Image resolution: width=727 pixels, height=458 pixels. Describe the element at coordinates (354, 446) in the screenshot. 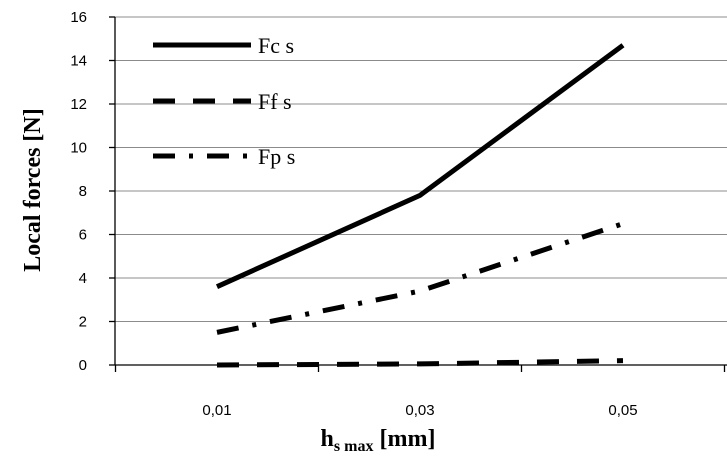

I see `x-axis-title-sub: s max` at that location.